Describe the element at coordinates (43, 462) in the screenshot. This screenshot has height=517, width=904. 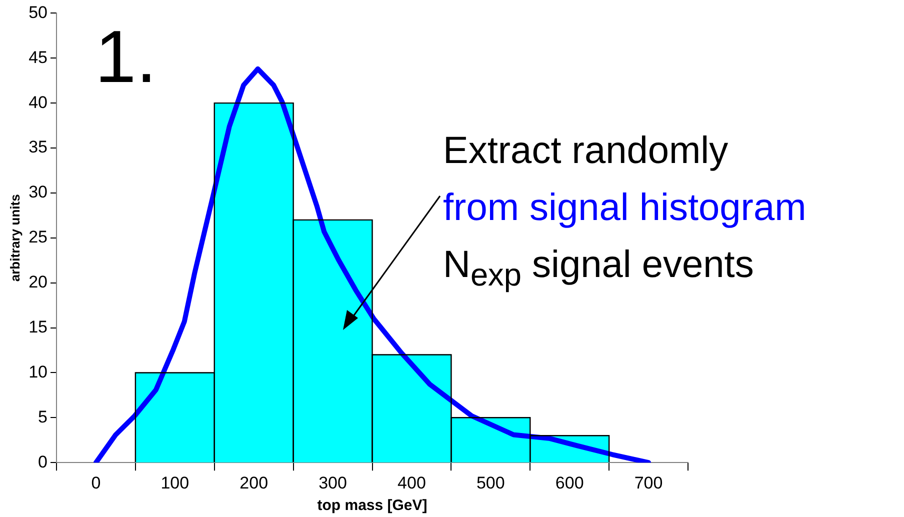
I see `y-tick-label: 0` at that location.